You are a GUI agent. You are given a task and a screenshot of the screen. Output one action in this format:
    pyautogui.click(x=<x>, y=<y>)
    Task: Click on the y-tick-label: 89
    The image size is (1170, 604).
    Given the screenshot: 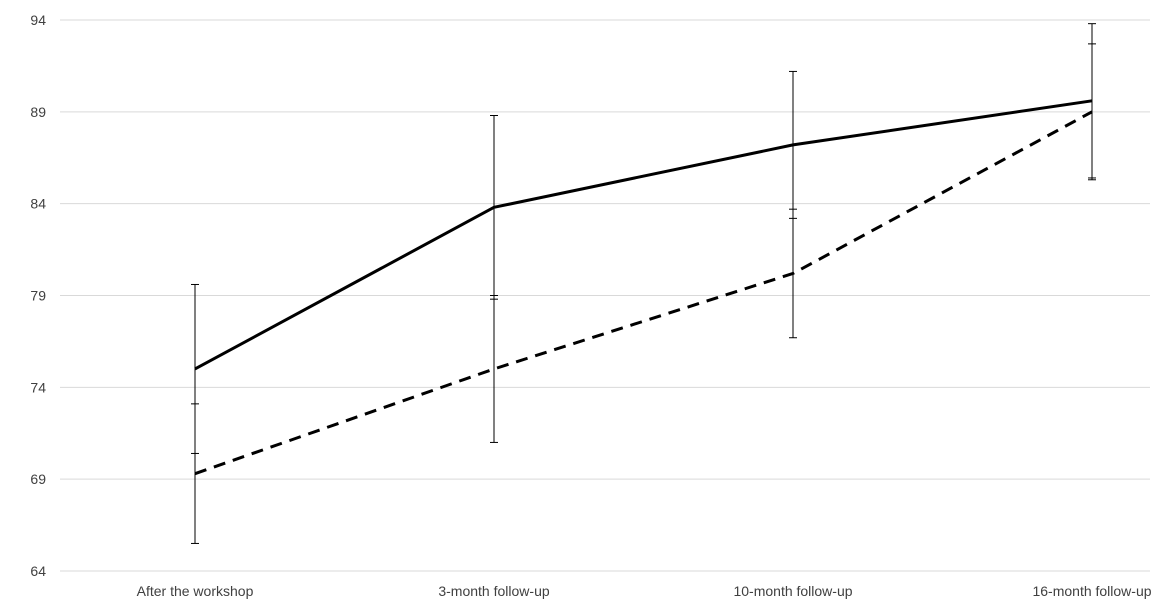 What is the action you would take?
    pyautogui.click(x=38, y=112)
    